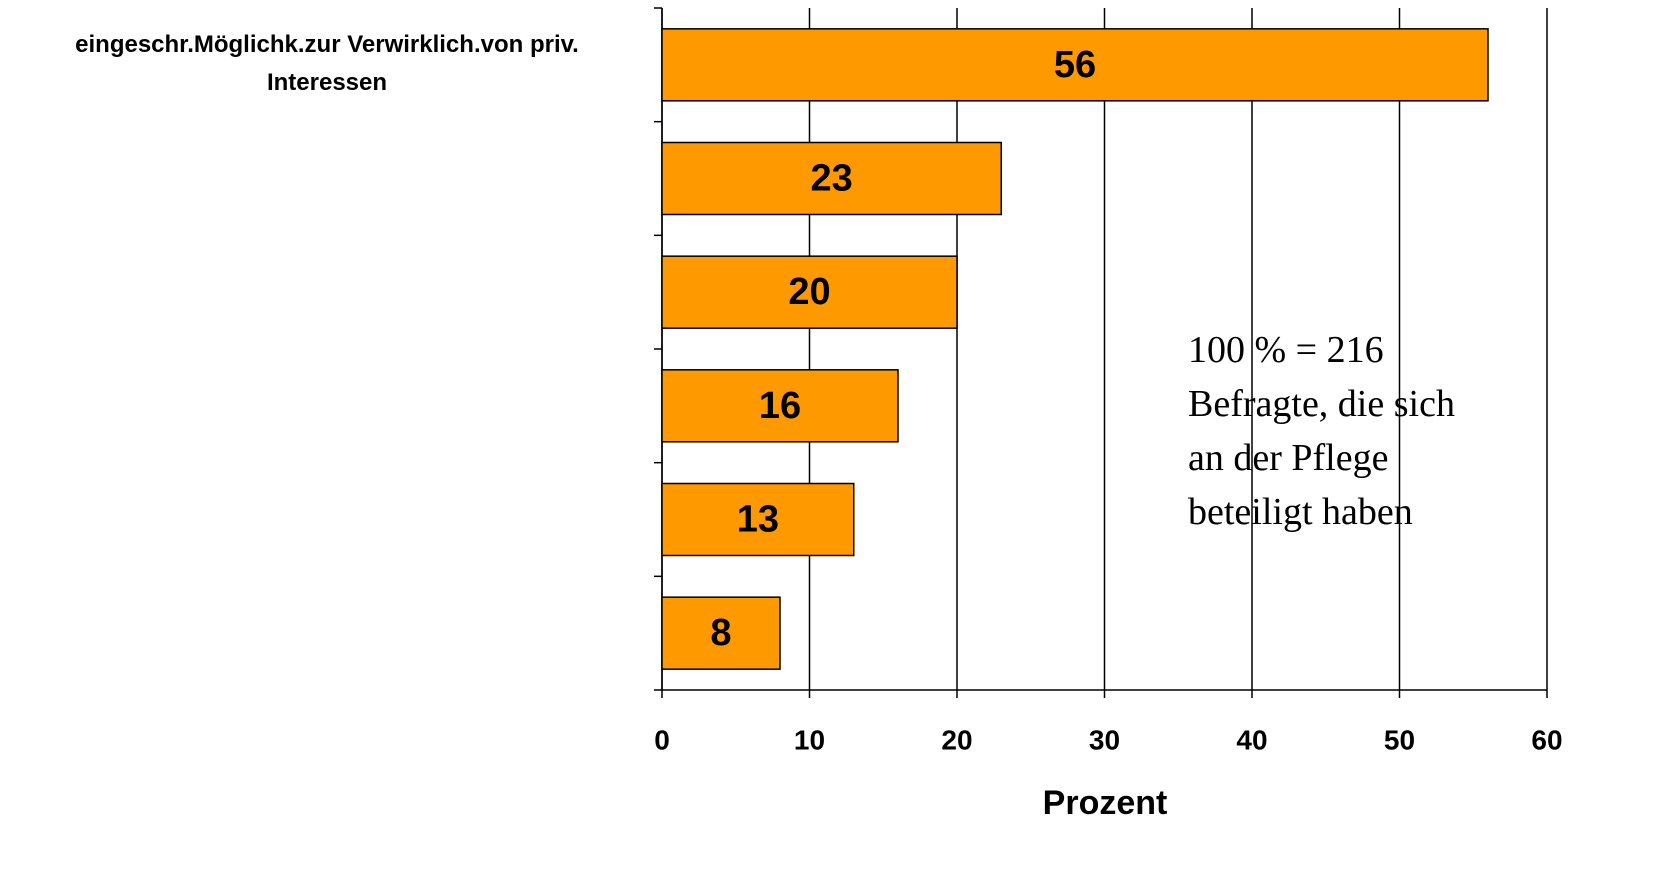 Image resolution: width=1675 pixels, height=878 pixels. Describe the element at coordinates (1321, 404) in the screenshot. I see `annotation: Befragte, die sich` at that location.